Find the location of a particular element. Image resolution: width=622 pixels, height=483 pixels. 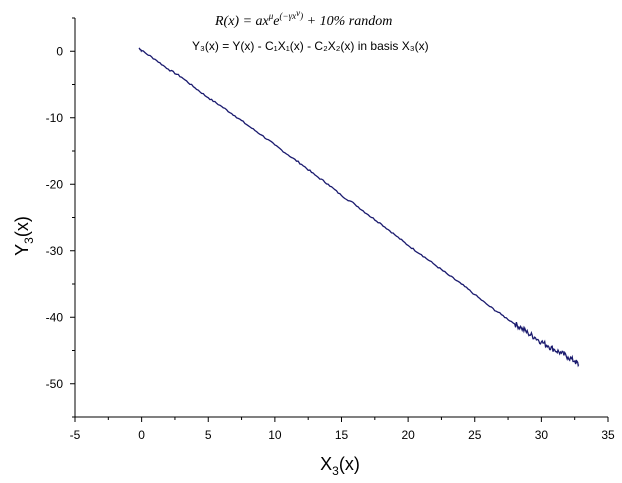

y-tick-label: 0 is located at coordinates (59, 51).